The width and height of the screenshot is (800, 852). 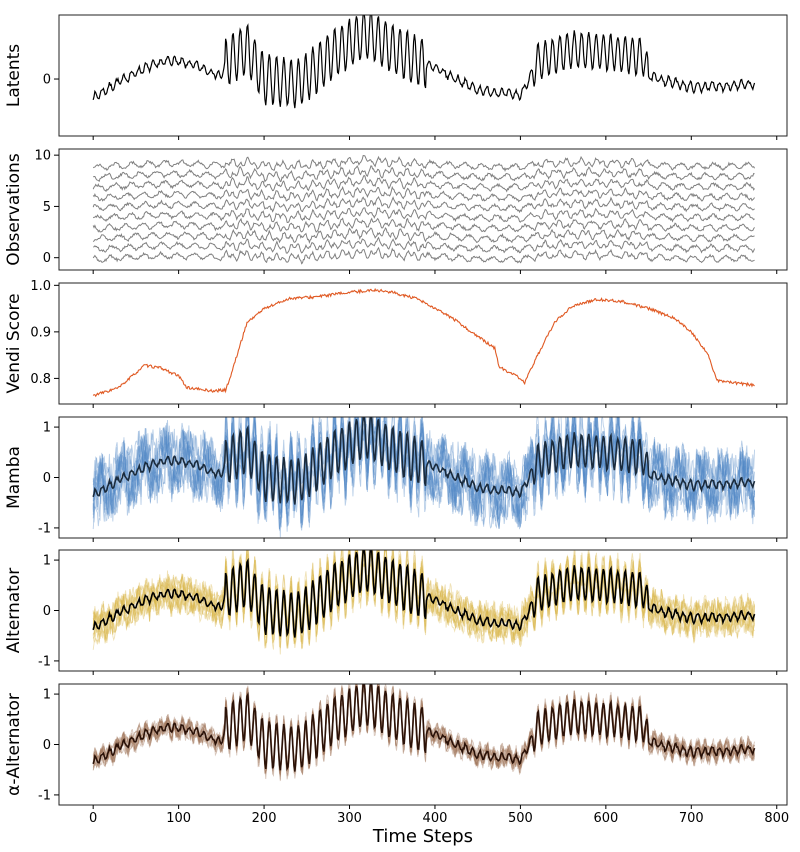 I want to click on panel-1: 0 Latents, so click(x=396, y=77).